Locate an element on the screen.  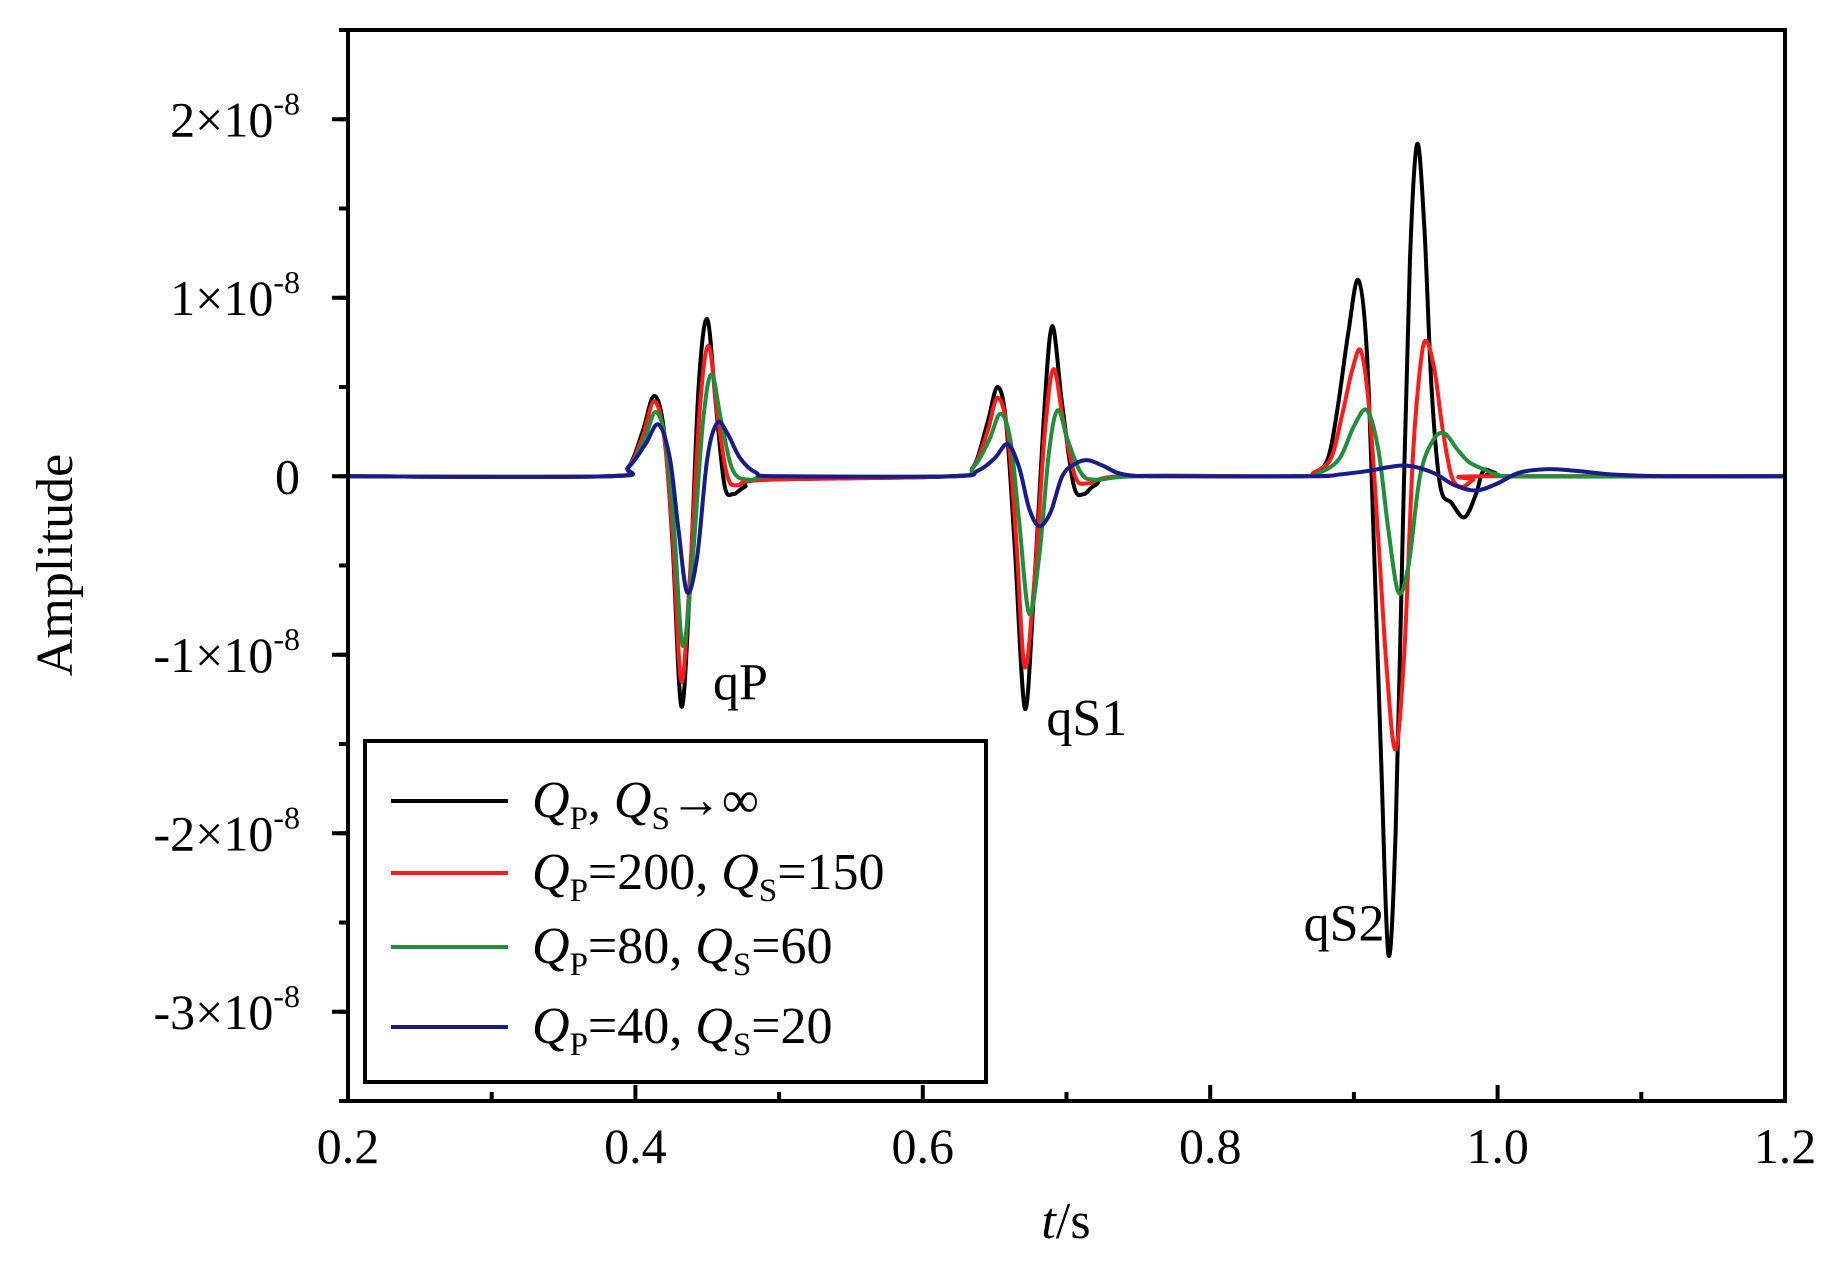
wave-annotations: qP qS1 qS2 is located at coordinates (1049, 803).